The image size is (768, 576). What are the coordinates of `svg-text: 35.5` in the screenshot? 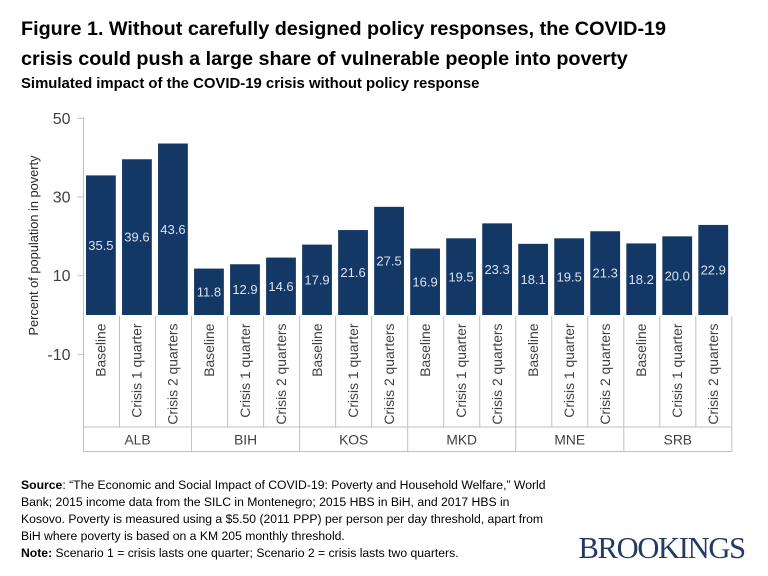 It's located at (100, 245).